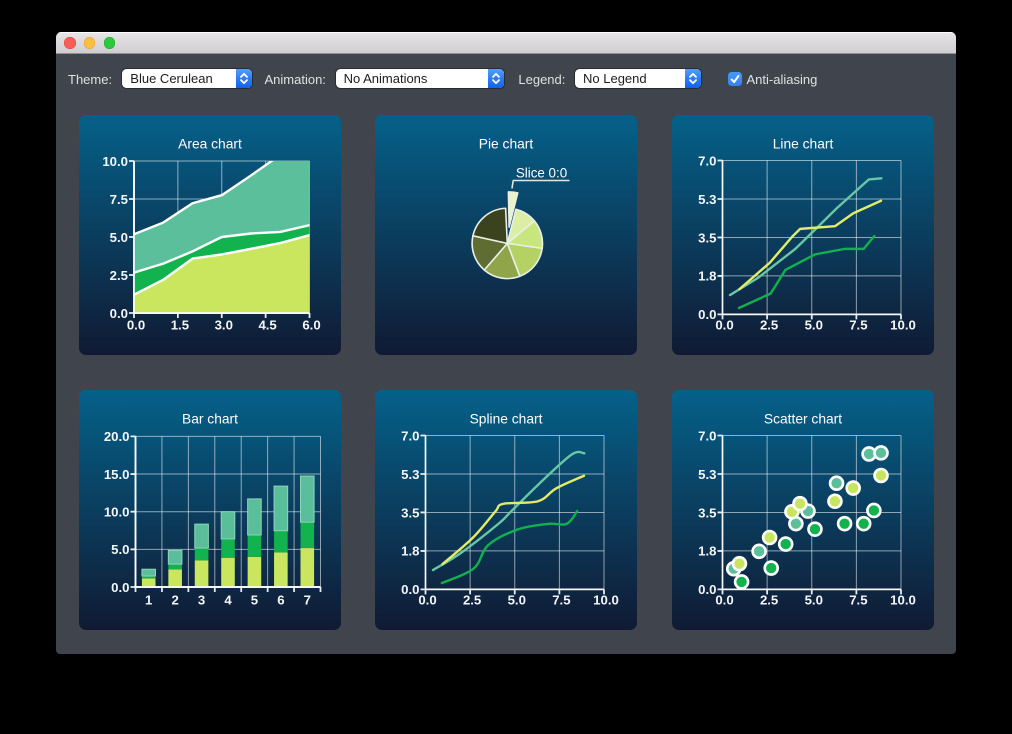 Image resolution: width=1012 pixels, height=734 pixels. What do you see at coordinates (228, 599) in the screenshot?
I see `svg-text: 4` at bounding box center [228, 599].